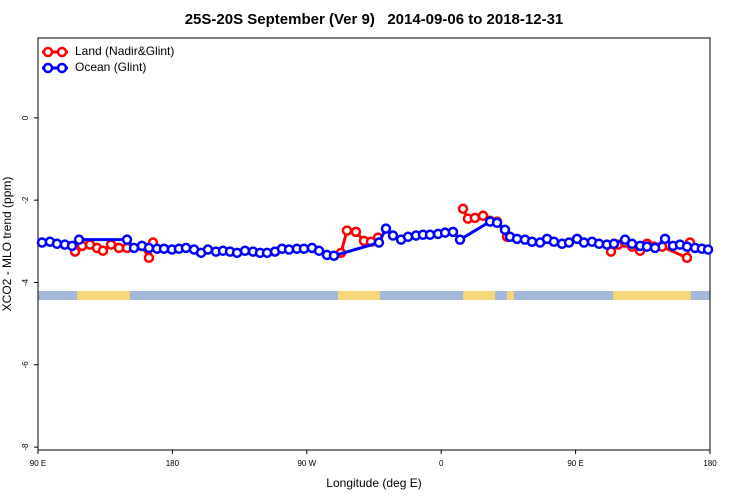 The width and height of the screenshot is (750, 500). What do you see at coordinates (110, 67) in the screenshot?
I see `legend-label: Ocean (Glint)` at bounding box center [110, 67].